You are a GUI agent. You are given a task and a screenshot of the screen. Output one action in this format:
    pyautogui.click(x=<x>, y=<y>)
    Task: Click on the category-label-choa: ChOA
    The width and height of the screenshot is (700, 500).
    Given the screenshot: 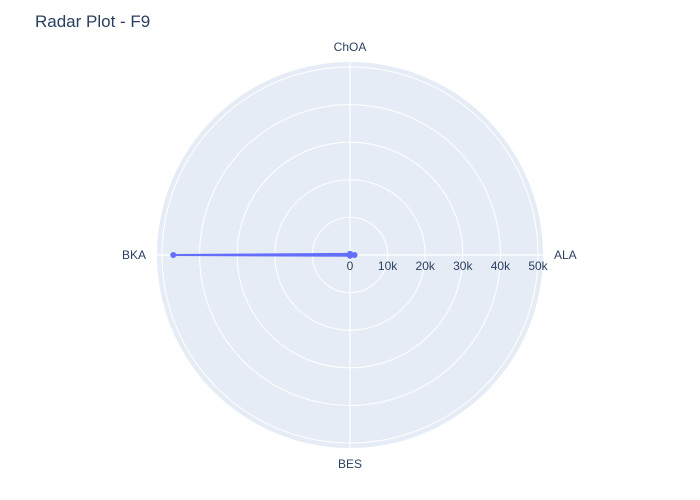 What is the action you would take?
    pyautogui.click(x=350, y=47)
    